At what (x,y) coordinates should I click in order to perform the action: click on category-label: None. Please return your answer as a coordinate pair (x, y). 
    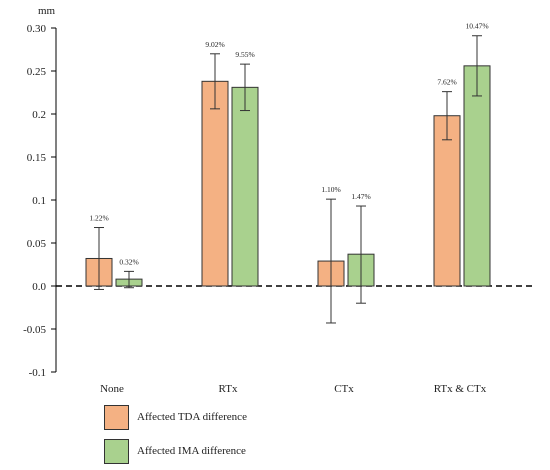
    Looking at the image, I should click on (112, 389).